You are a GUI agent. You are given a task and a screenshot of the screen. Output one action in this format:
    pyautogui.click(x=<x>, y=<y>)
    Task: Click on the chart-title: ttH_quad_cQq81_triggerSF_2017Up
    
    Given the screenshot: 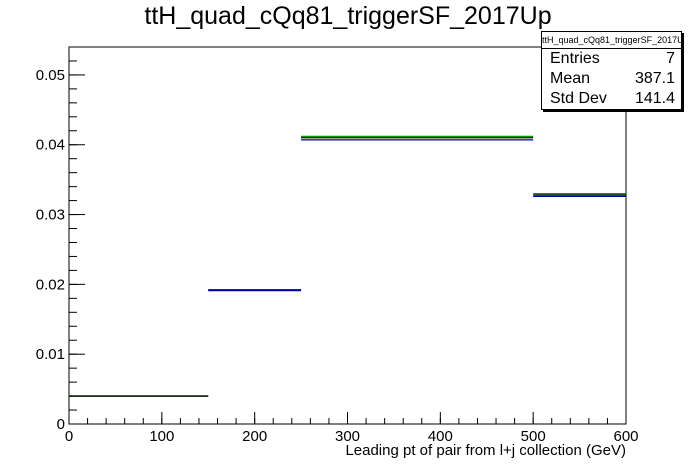 What is the action you would take?
    pyautogui.click(x=348, y=16)
    